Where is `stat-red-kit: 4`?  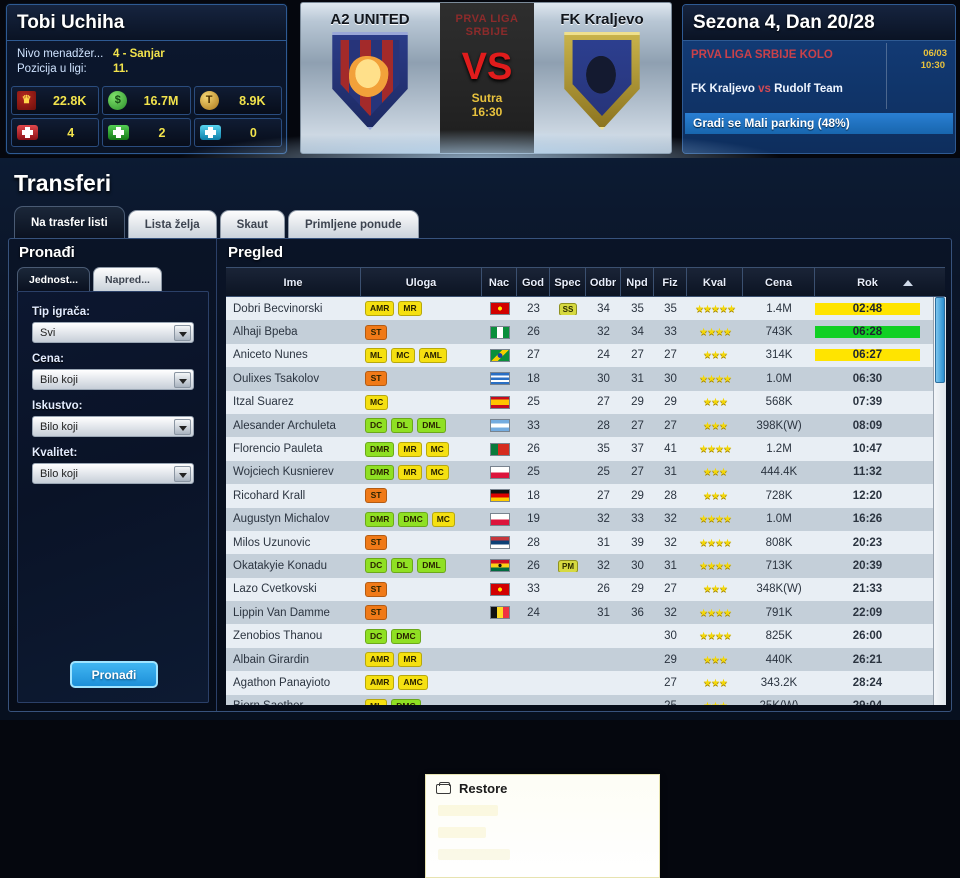 stat-red-kit: 4 is located at coordinates (55, 132).